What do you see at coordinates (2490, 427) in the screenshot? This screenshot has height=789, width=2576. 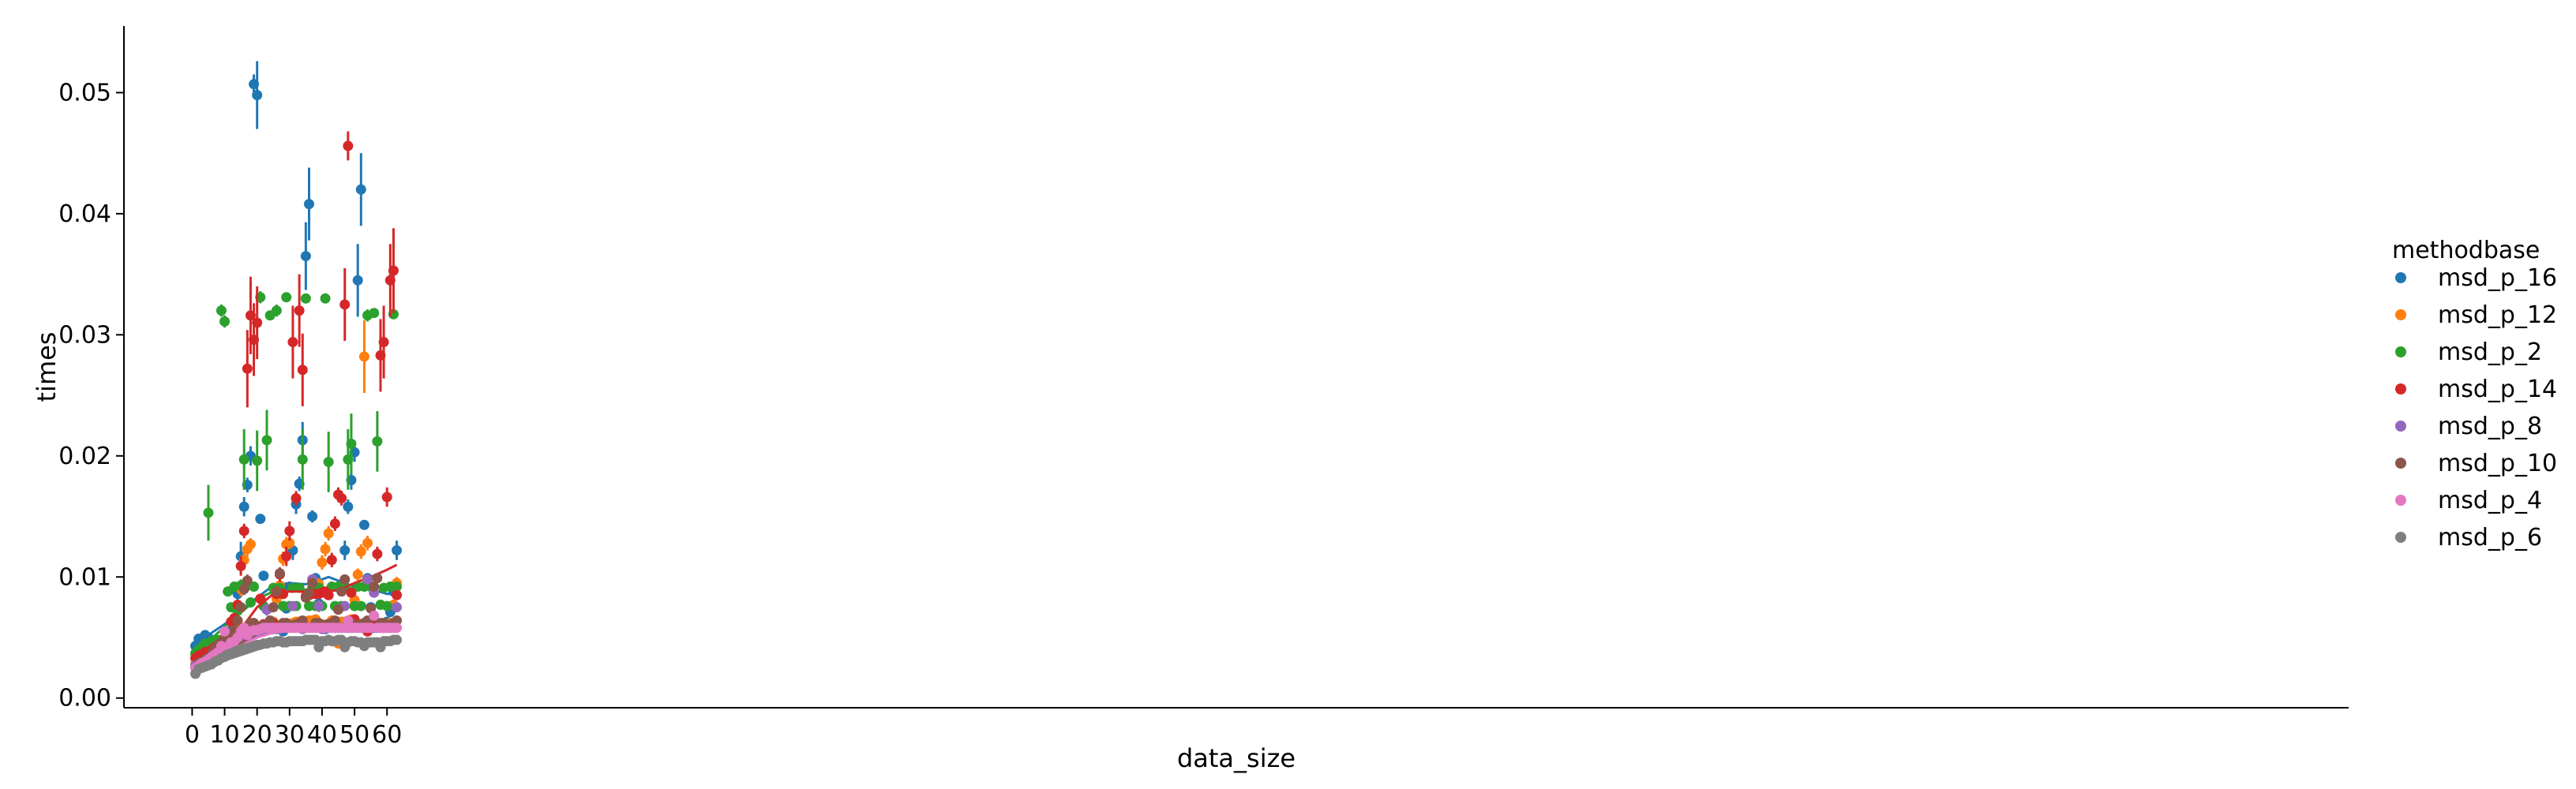 I see `legend-label: msd_p_8` at bounding box center [2490, 427].